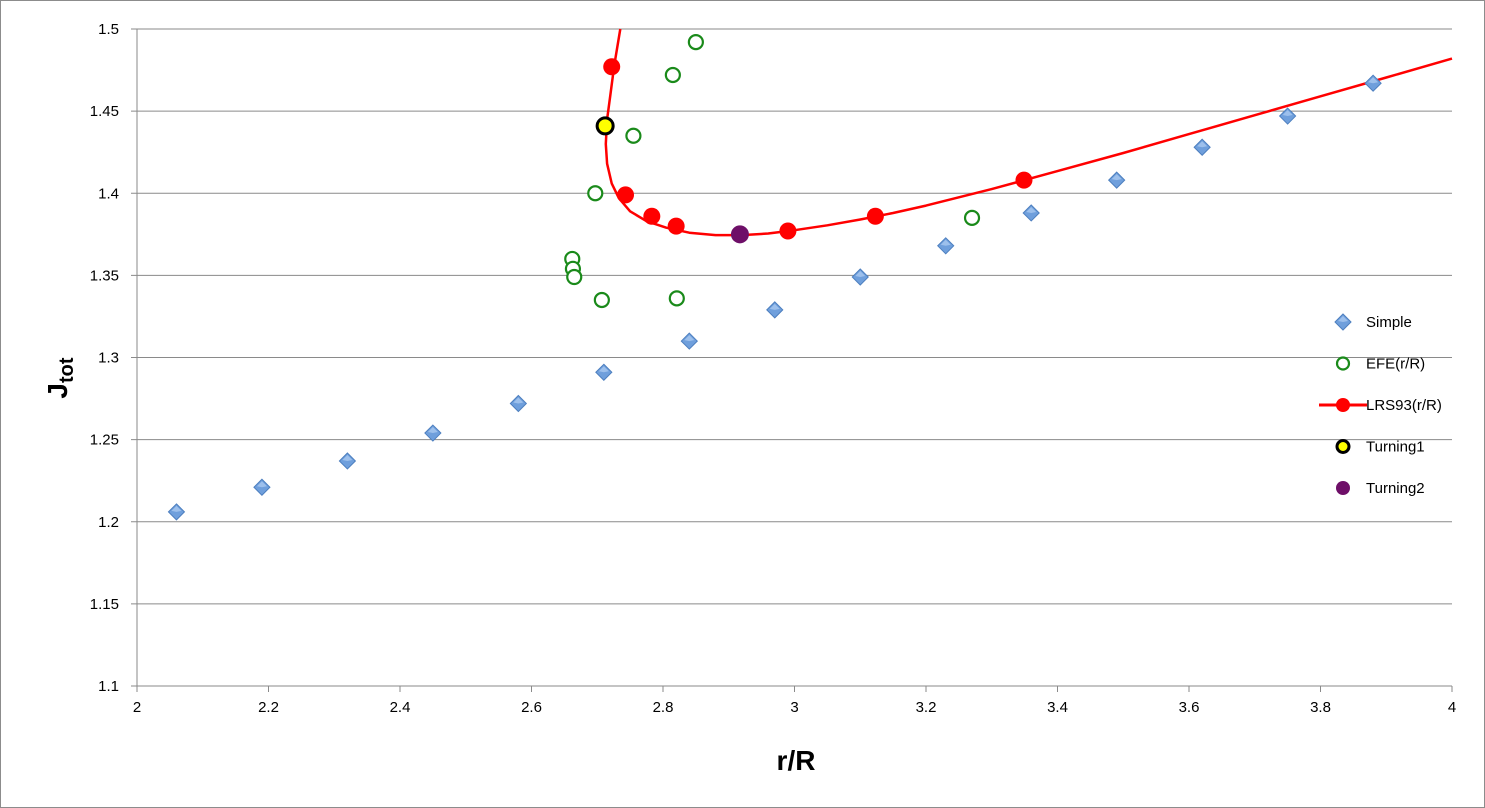  Describe the element at coordinates (1343, 446) in the screenshot. I see `legend-turning1-marker` at that location.